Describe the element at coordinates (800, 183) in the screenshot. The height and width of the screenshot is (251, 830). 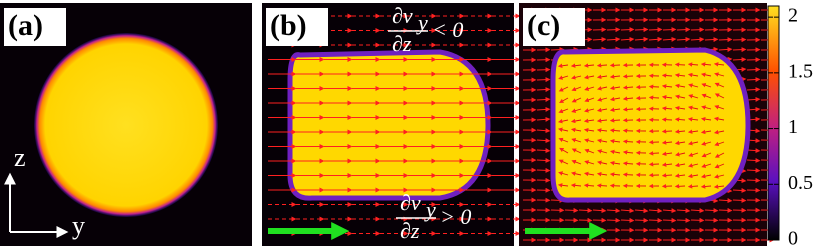
I see `tick-label: 0.5` at that location.